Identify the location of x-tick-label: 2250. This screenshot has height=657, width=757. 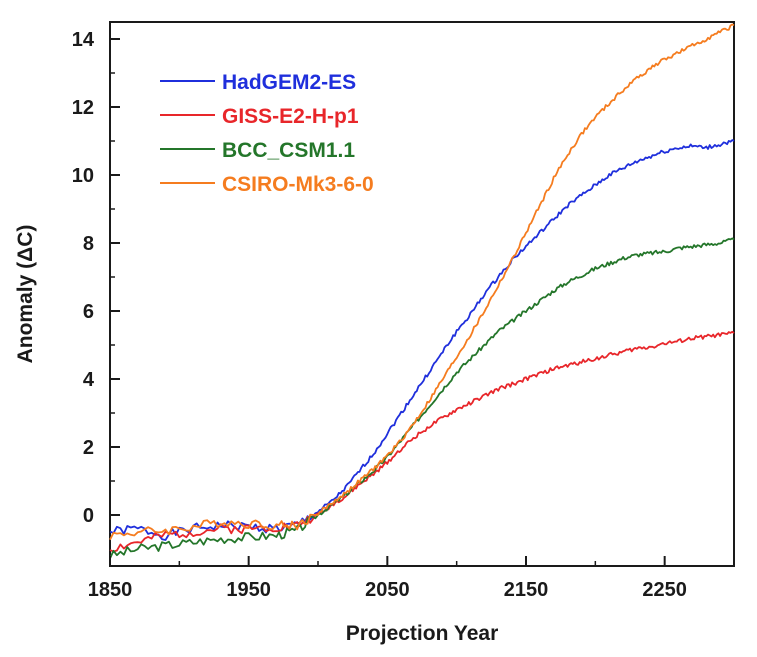
(664, 590).